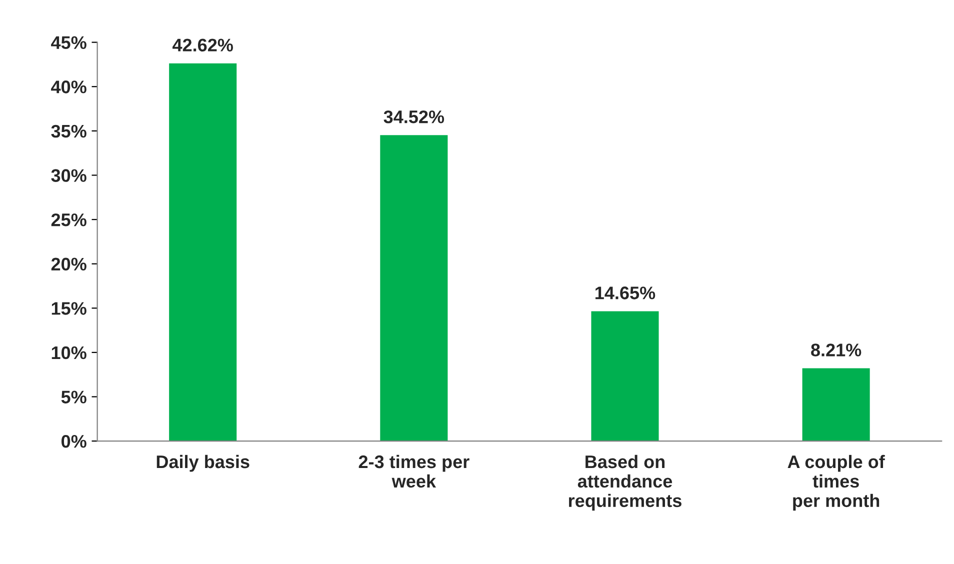  What do you see at coordinates (68, 219) in the screenshot?
I see `y-tick-label: 25%` at bounding box center [68, 219].